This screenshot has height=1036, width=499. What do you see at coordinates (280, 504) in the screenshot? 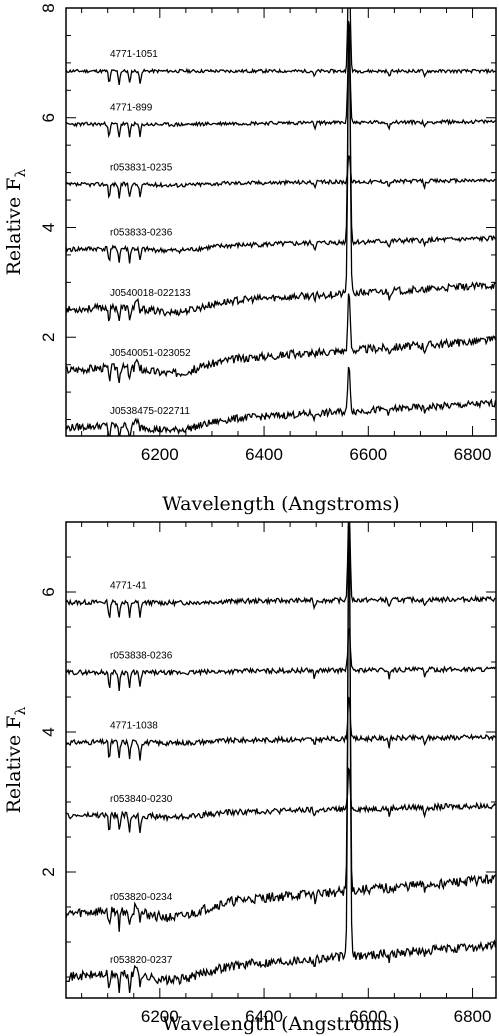
I see `top-x-axis-label: Wavelength (Angstroms)` at bounding box center [280, 504].